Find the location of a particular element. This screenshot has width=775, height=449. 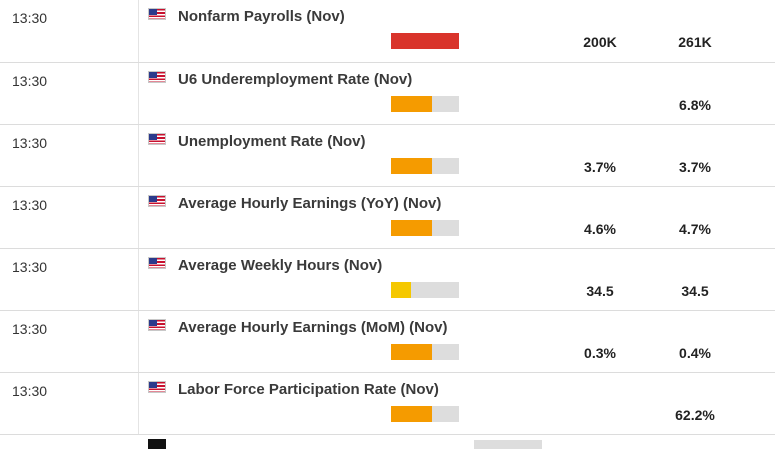

forecast-value: 4.6% is located at coordinates (600, 229).